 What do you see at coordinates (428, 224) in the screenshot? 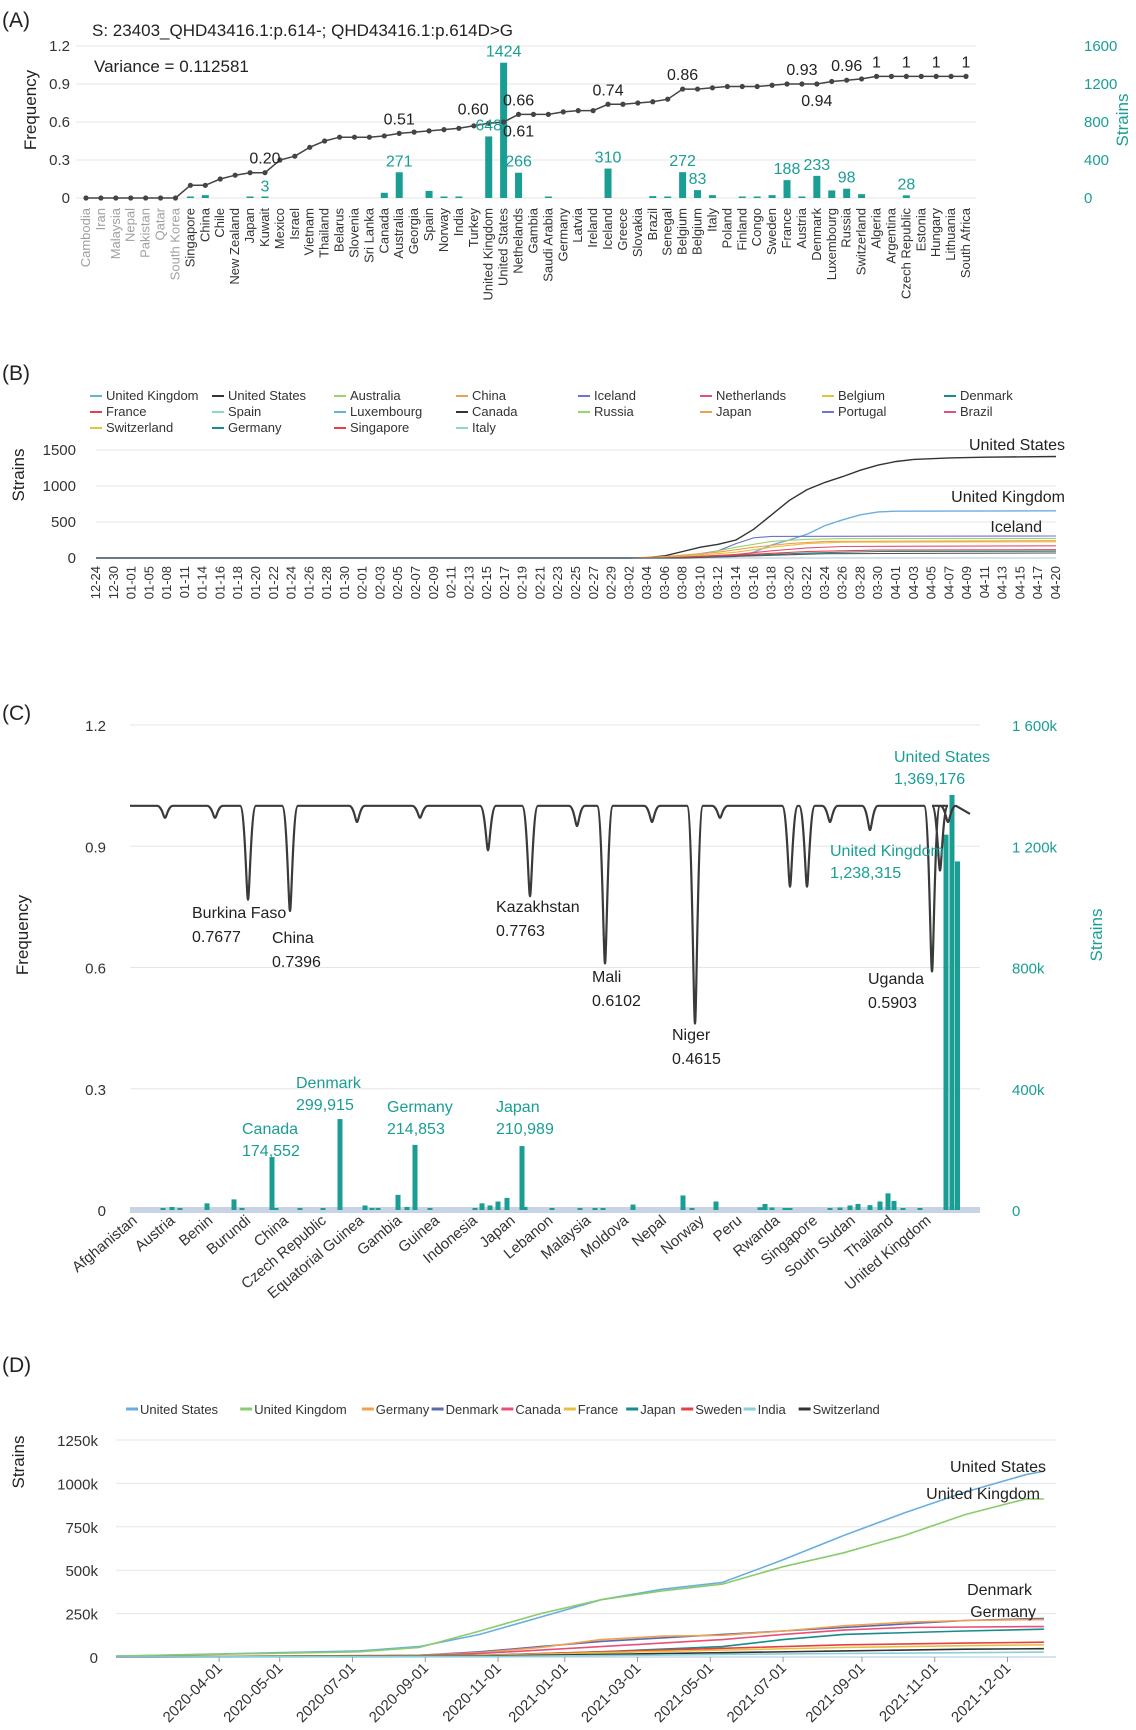
I see `x-tick-label: Spain` at bounding box center [428, 224].